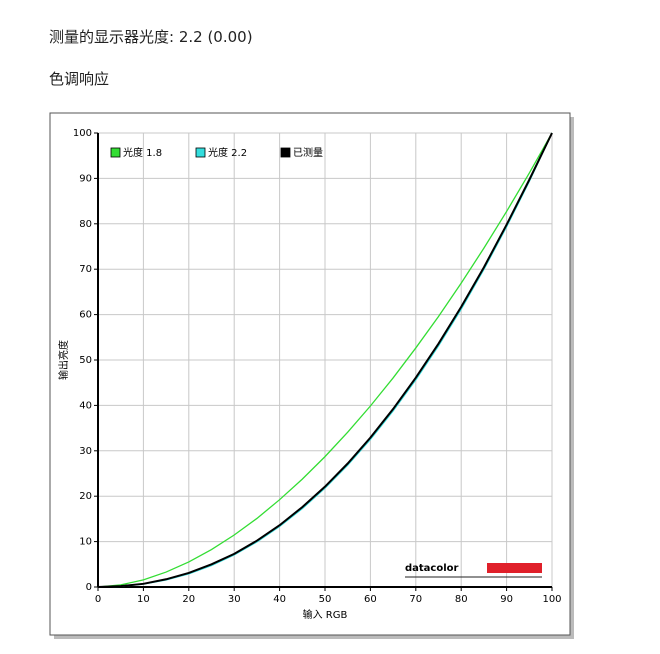 The image size is (660, 654). Describe the element at coordinates (142, 152) in the screenshot. I see `legend-label: 光度 1.8` at that location.